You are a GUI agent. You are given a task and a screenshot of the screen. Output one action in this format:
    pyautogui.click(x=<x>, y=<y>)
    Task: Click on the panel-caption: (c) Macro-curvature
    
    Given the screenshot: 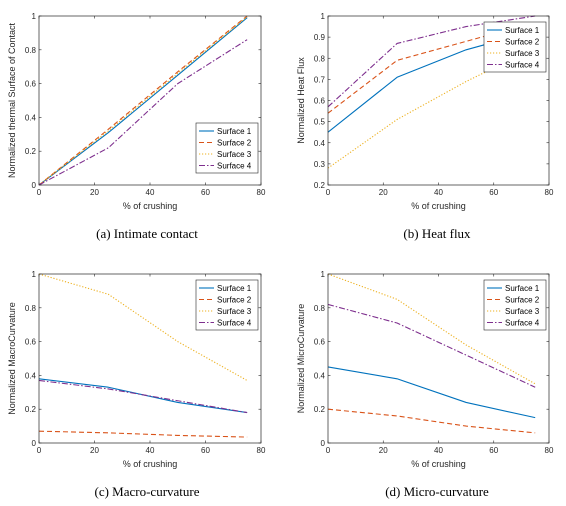 What is the action you would take?
    pyautogui.click(x=146, y=491)
    